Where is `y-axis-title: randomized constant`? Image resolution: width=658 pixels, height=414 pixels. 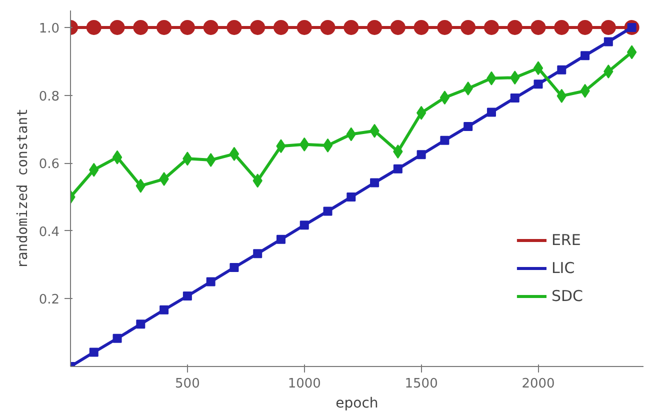 y-axis-title: randomized constant is located at coordinates (22, 188).